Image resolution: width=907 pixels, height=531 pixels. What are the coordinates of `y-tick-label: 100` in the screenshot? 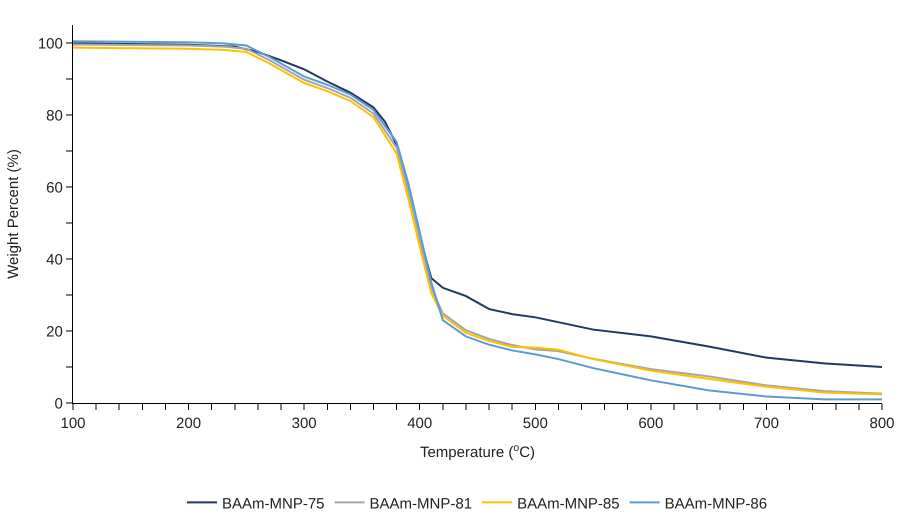 It's located at (50, 43).